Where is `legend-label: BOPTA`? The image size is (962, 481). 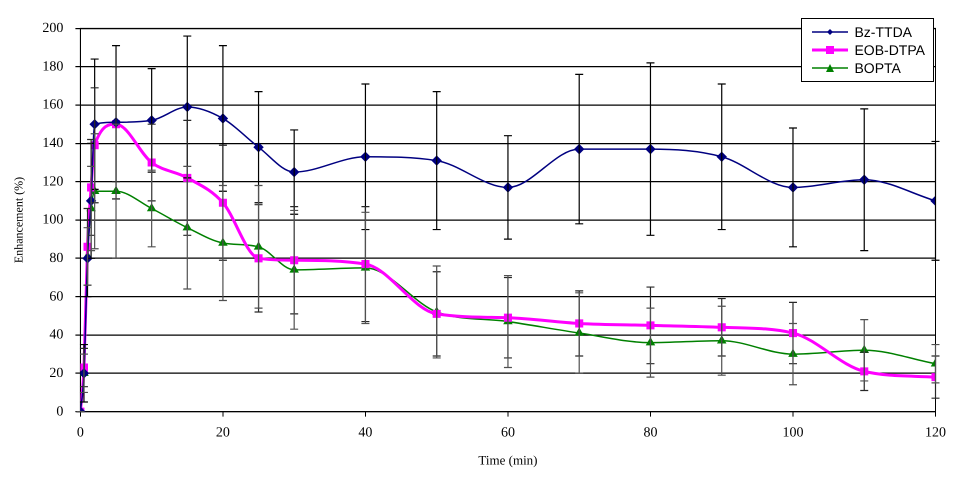 legend-label: BOPTA is located at coordinates (877, 68).